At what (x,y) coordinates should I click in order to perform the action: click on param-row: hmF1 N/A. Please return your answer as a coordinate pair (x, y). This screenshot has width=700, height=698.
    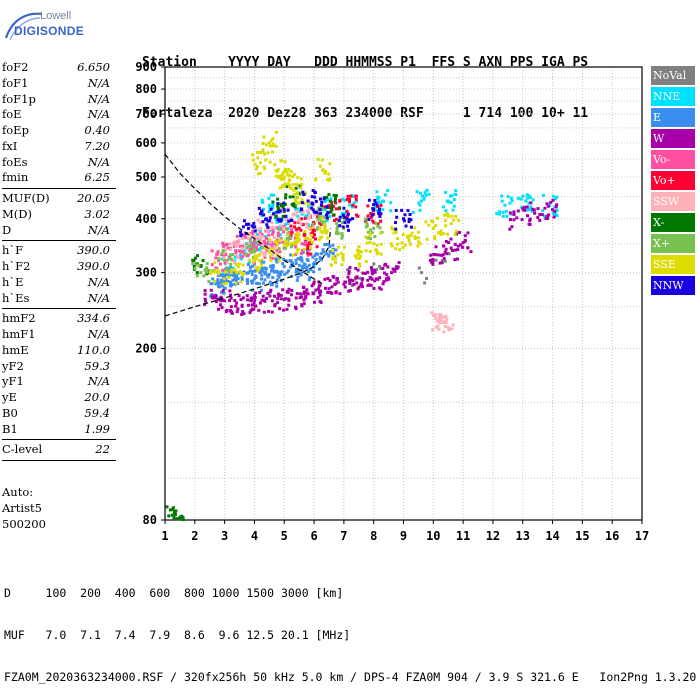
    Looking at the image, I should click on (59, 335).